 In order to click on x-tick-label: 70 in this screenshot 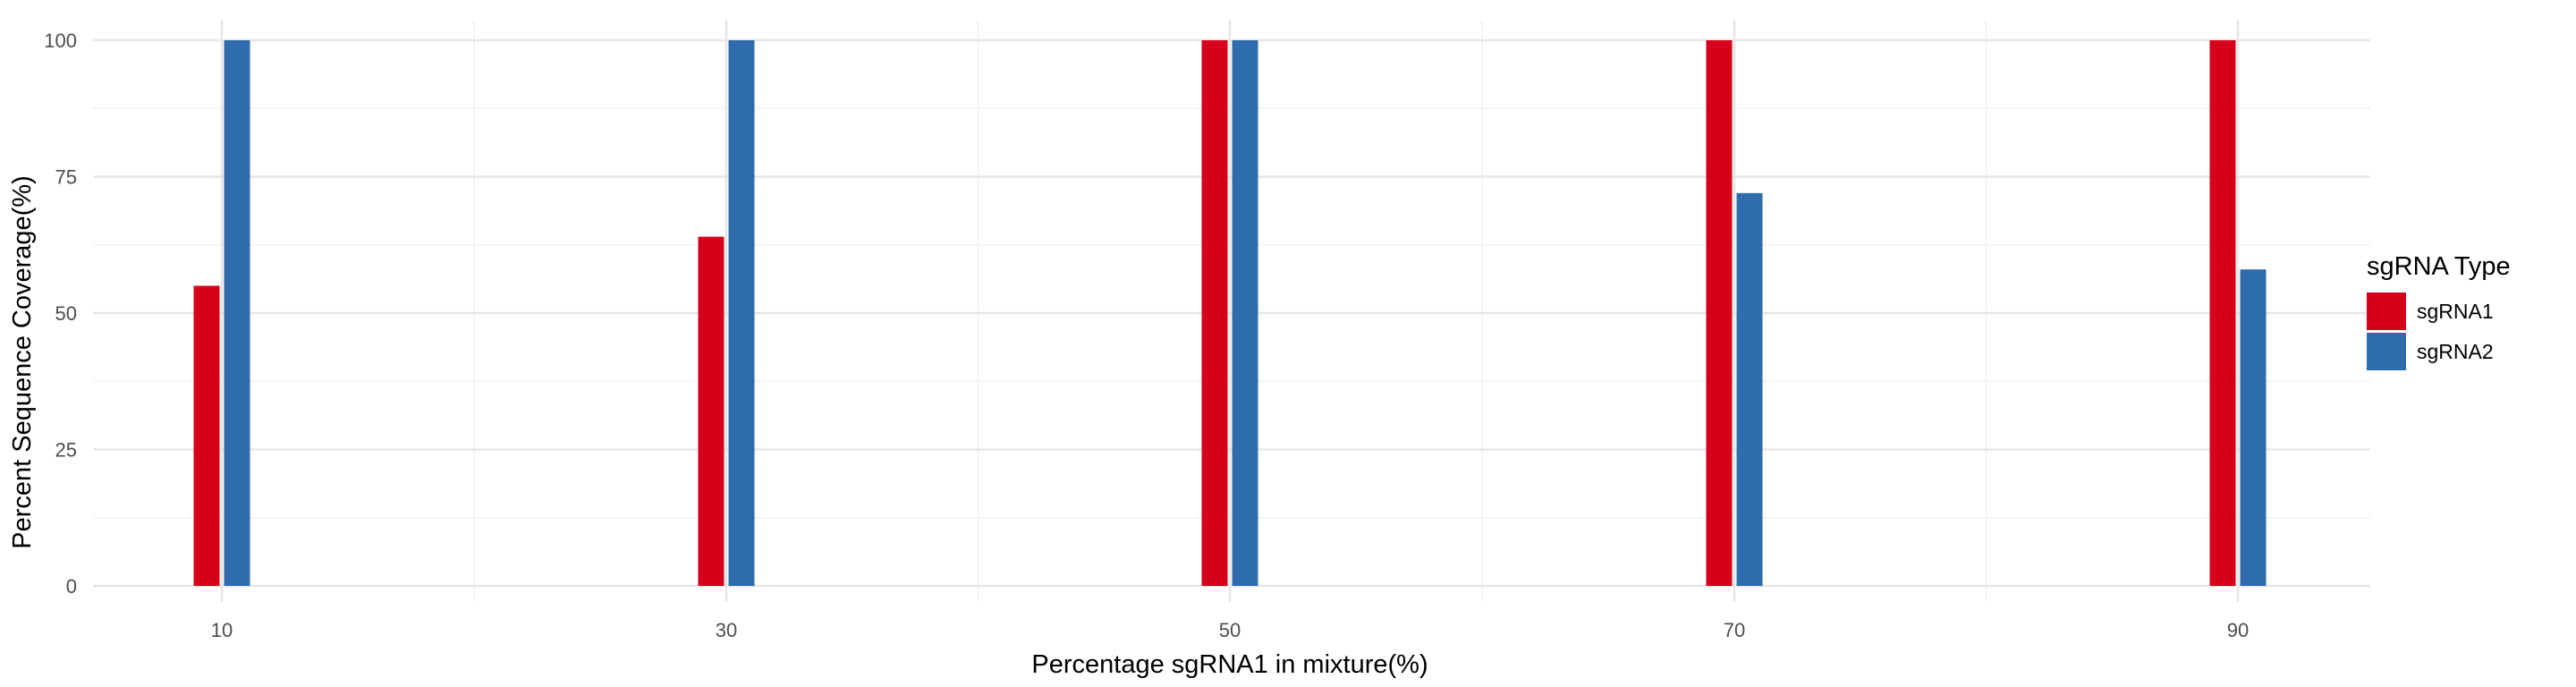, I will do `click(1734, 630)`.